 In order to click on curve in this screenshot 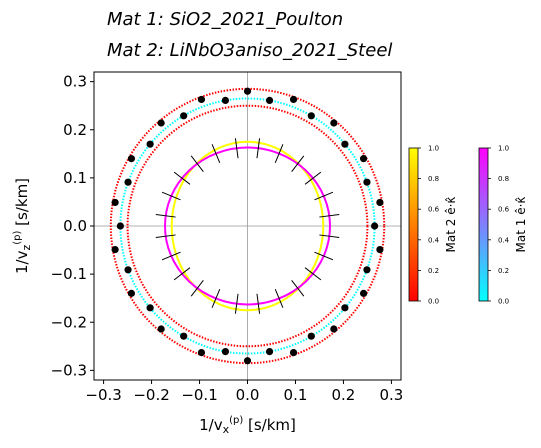, I will do `click(247, 226)`.